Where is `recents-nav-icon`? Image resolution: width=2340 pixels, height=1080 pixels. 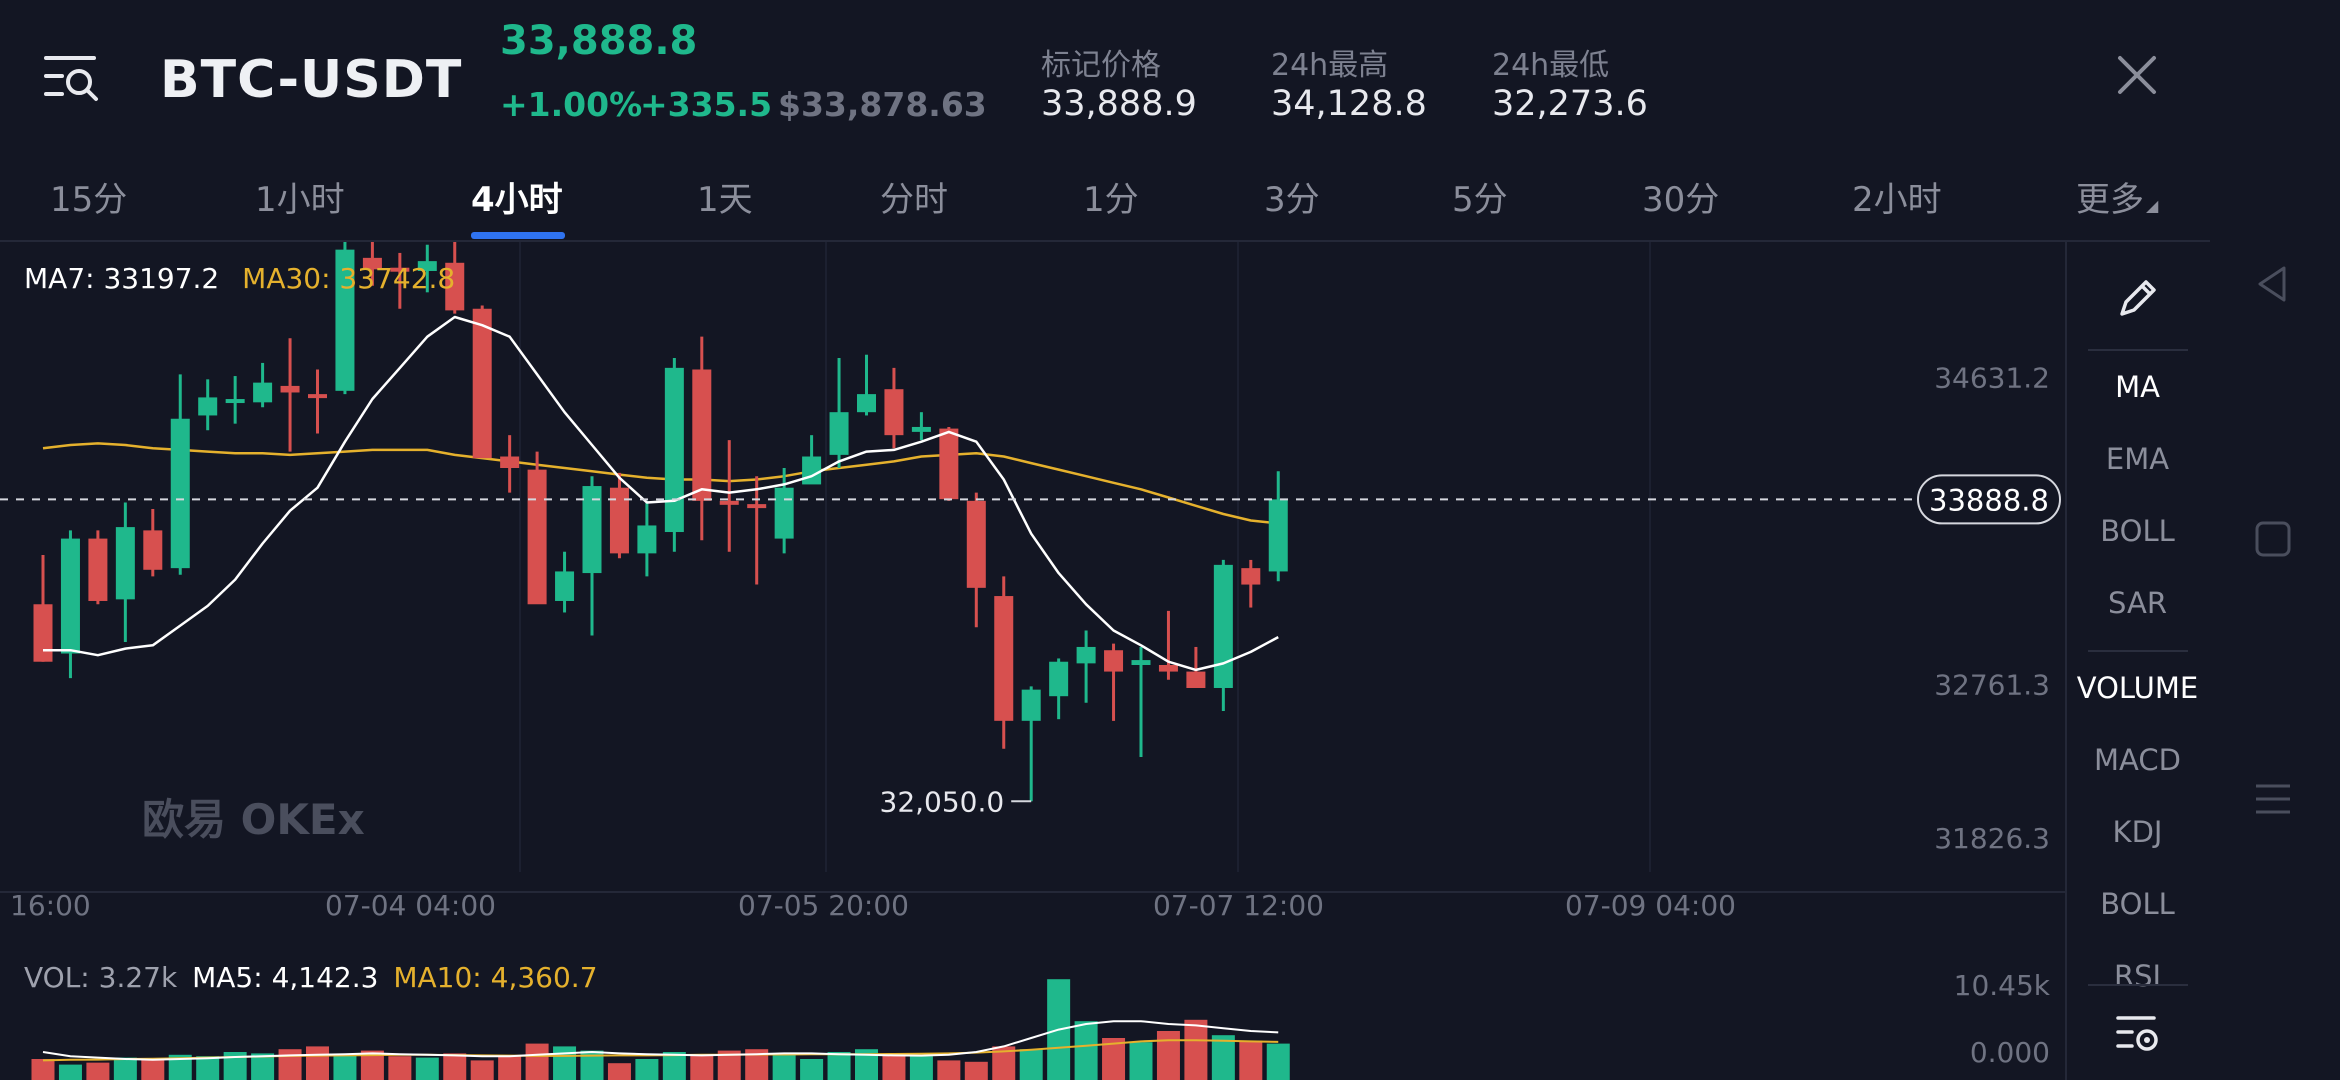
recents-nav-icon is located at coordinates (2273, 799).